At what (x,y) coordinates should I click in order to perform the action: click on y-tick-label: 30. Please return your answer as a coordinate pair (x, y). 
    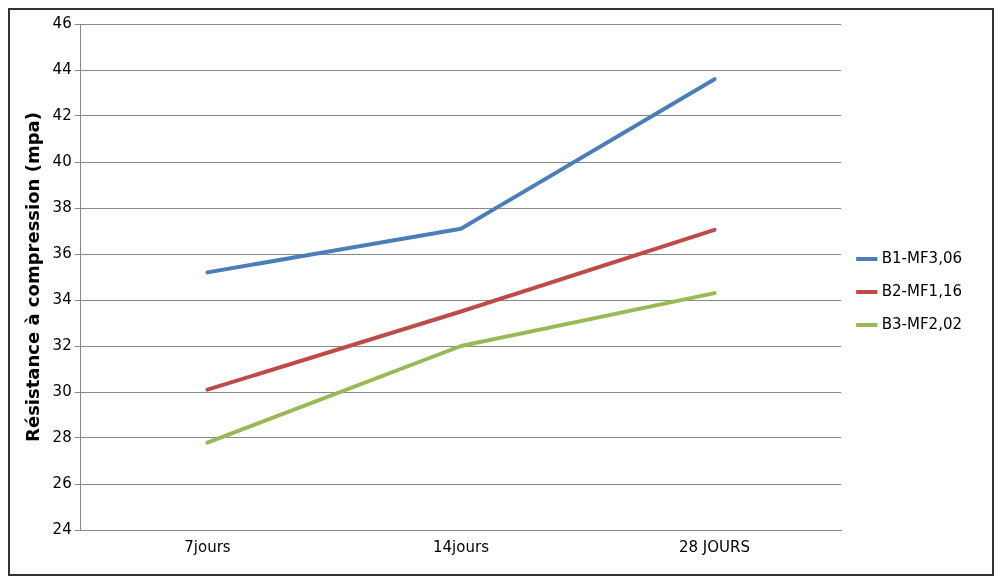
    Looking at the image, I should click on (62, 390).